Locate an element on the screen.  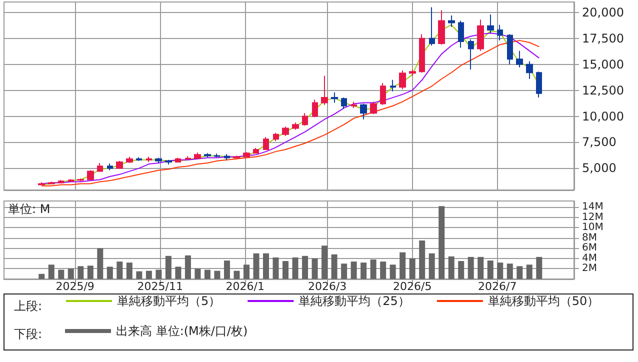
x-tick-label: 2025/9 is located at coordinates (75, 286).